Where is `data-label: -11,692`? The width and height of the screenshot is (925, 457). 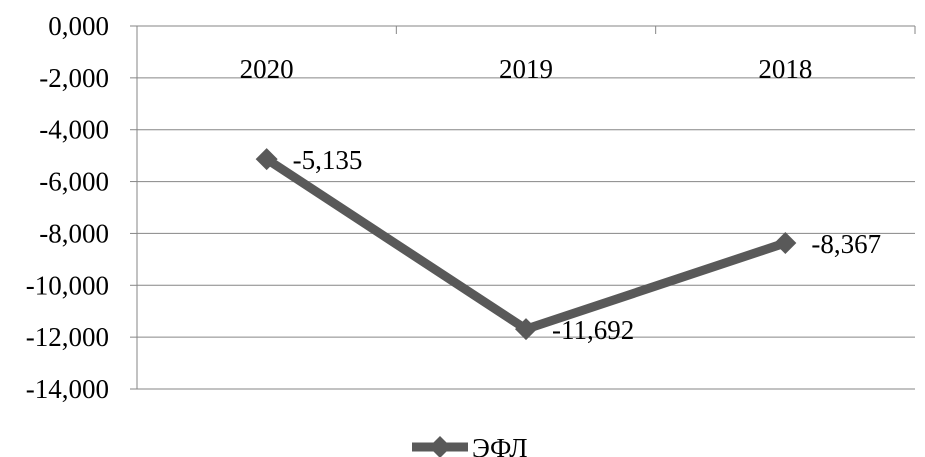 data-label: -11,692 is located at coordinates (593, 330).